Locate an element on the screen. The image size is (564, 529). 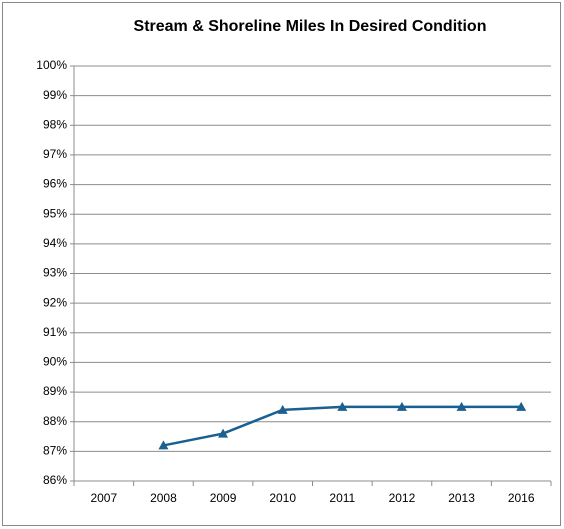
y-tick-label: 96% is located at coordinates (55, 184).